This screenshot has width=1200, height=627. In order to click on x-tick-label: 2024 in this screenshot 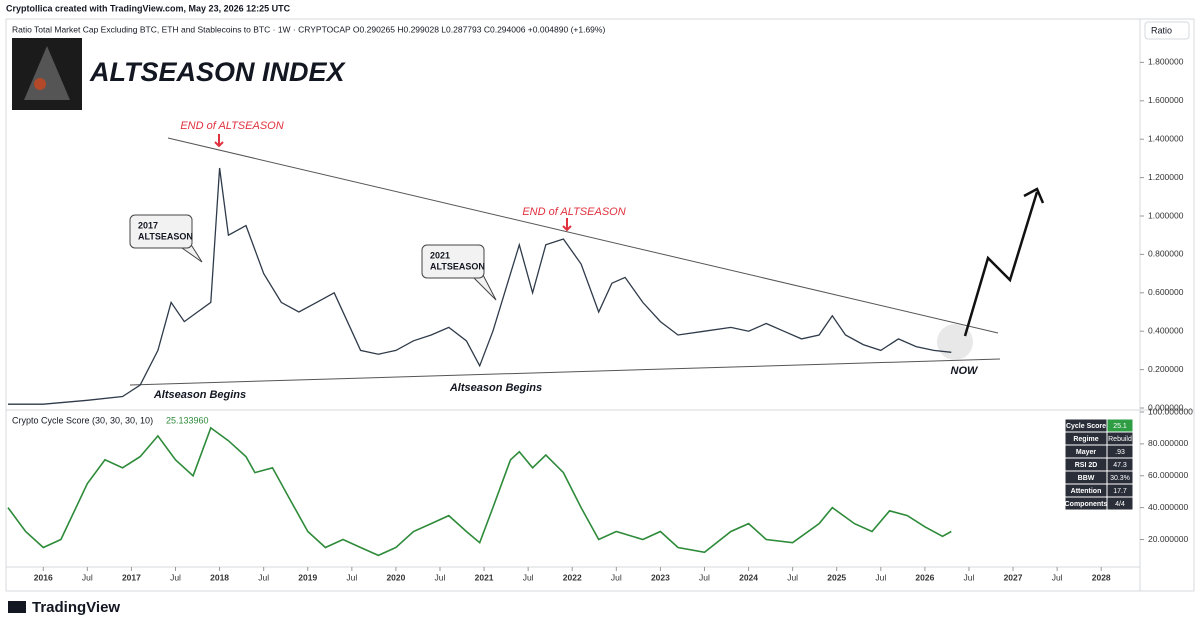, I will do `click(748, 577)`.